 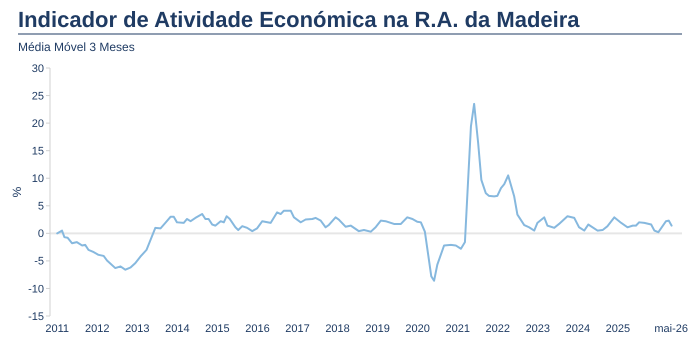 I want to click on x-tick-label: 2012, so click(x=97, y=329).